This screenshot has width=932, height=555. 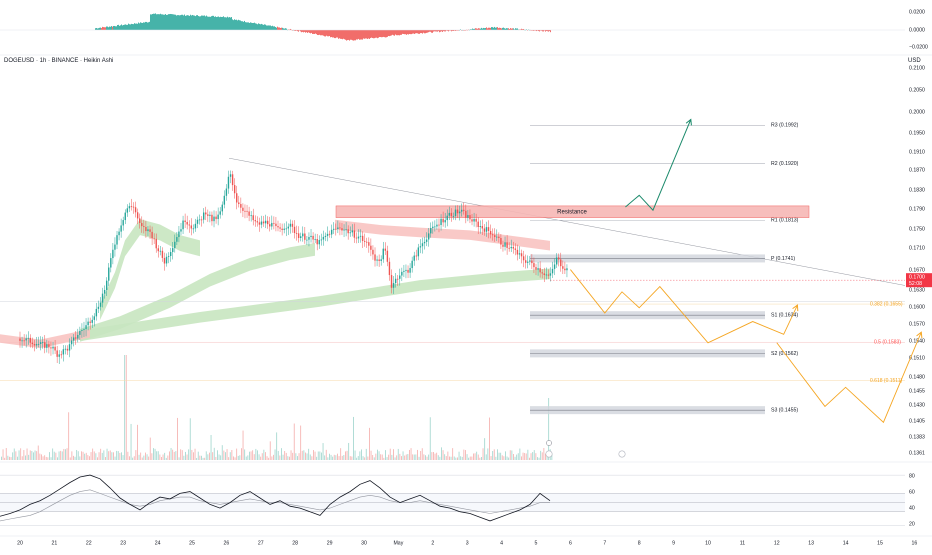 What do you see at coordinates (688, 122) in the screenshot?
I see `target-arrow` at bounding box center [688, 122].